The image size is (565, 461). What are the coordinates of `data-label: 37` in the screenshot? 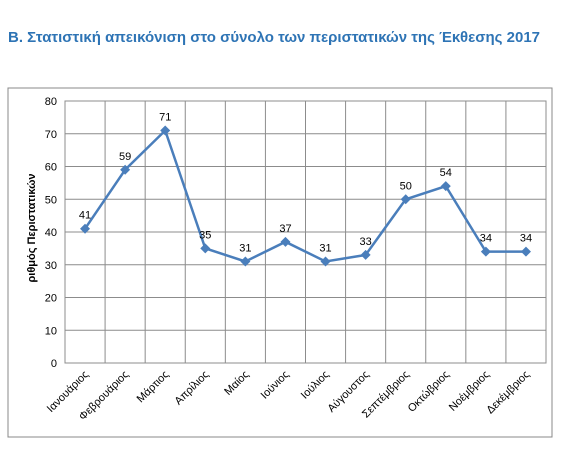 It's located at (285, 229).